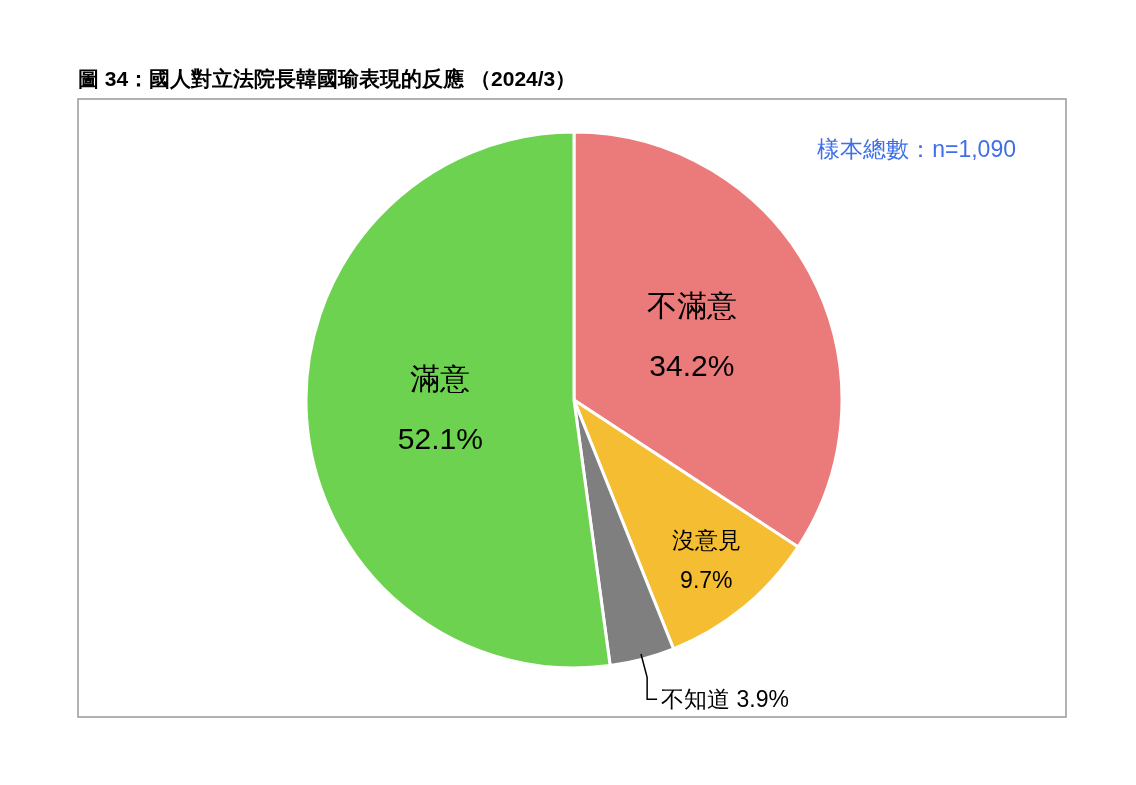  I want to click on slice-label: 不知道 3.9%, so click(725, 699).